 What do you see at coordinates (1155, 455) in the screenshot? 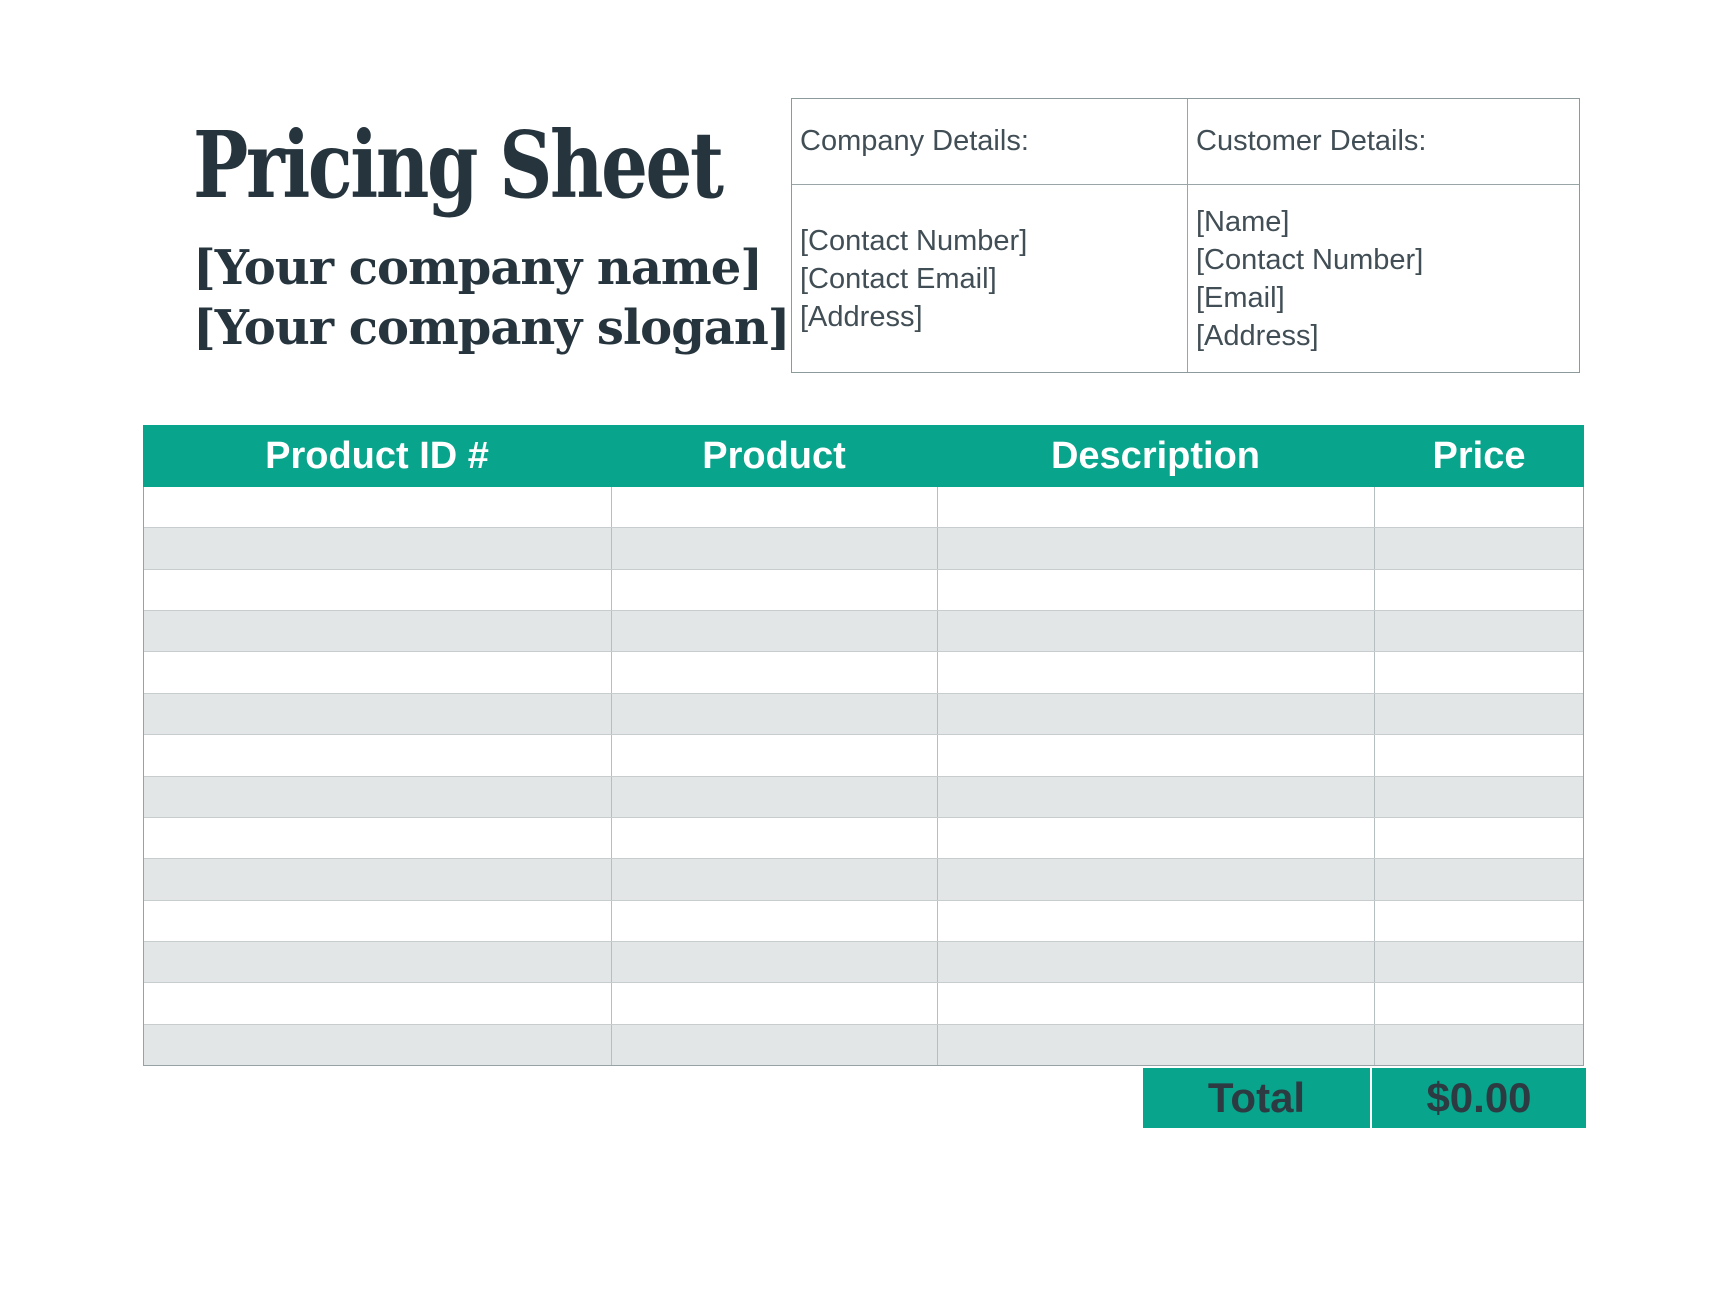
I see `column-header-description: Description` at bounding box center [1155, 455].